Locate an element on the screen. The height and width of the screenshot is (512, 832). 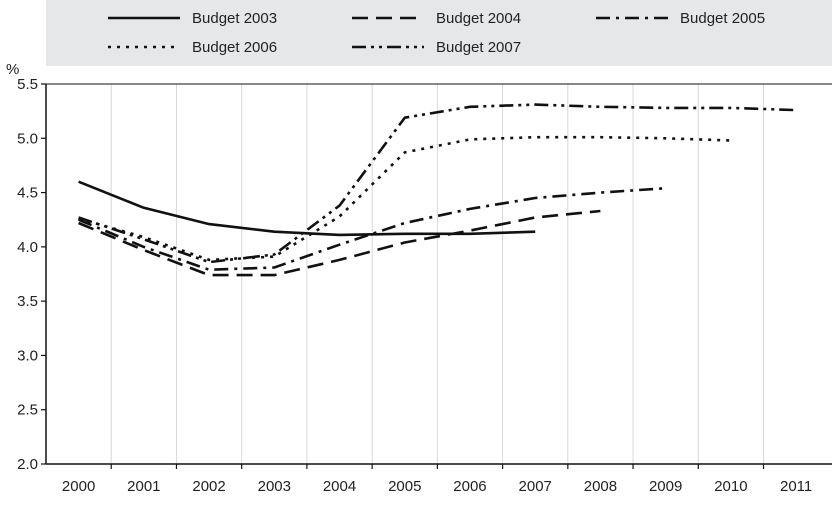
y-tick-label: 3.0 is located at coordinates (27, 355).